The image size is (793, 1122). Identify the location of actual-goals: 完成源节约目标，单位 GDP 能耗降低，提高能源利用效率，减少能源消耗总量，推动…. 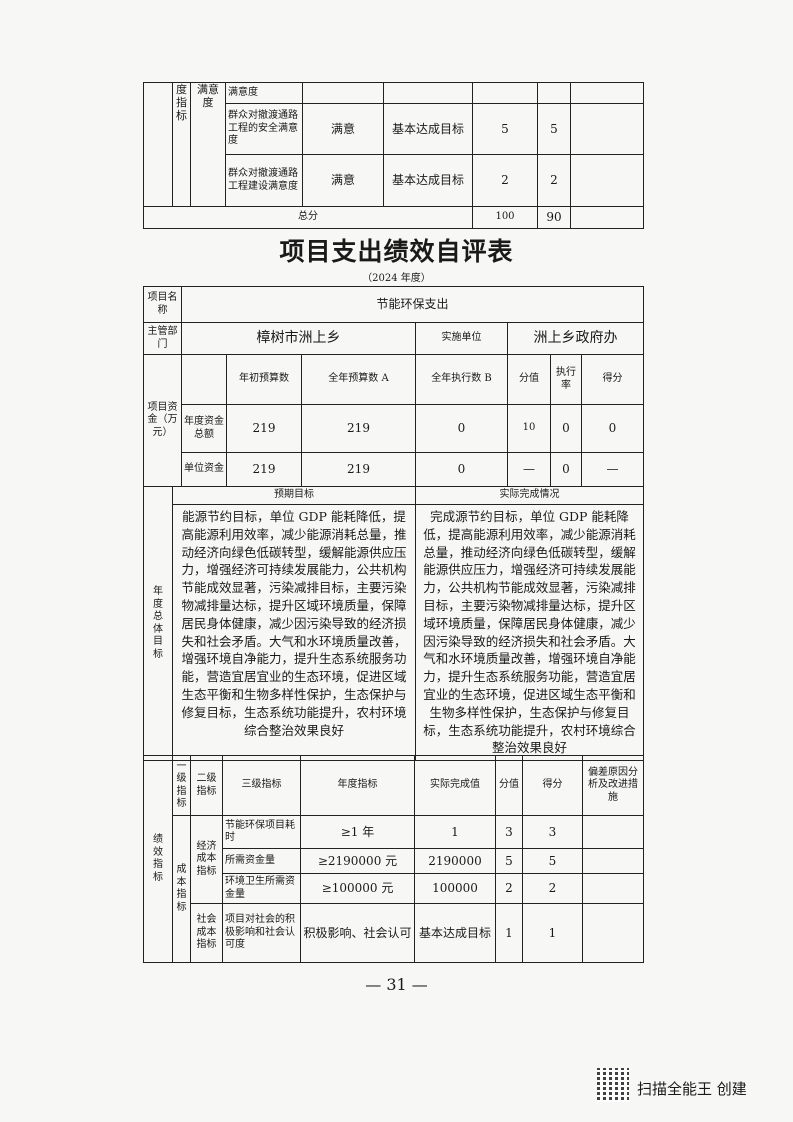
(529, 632).